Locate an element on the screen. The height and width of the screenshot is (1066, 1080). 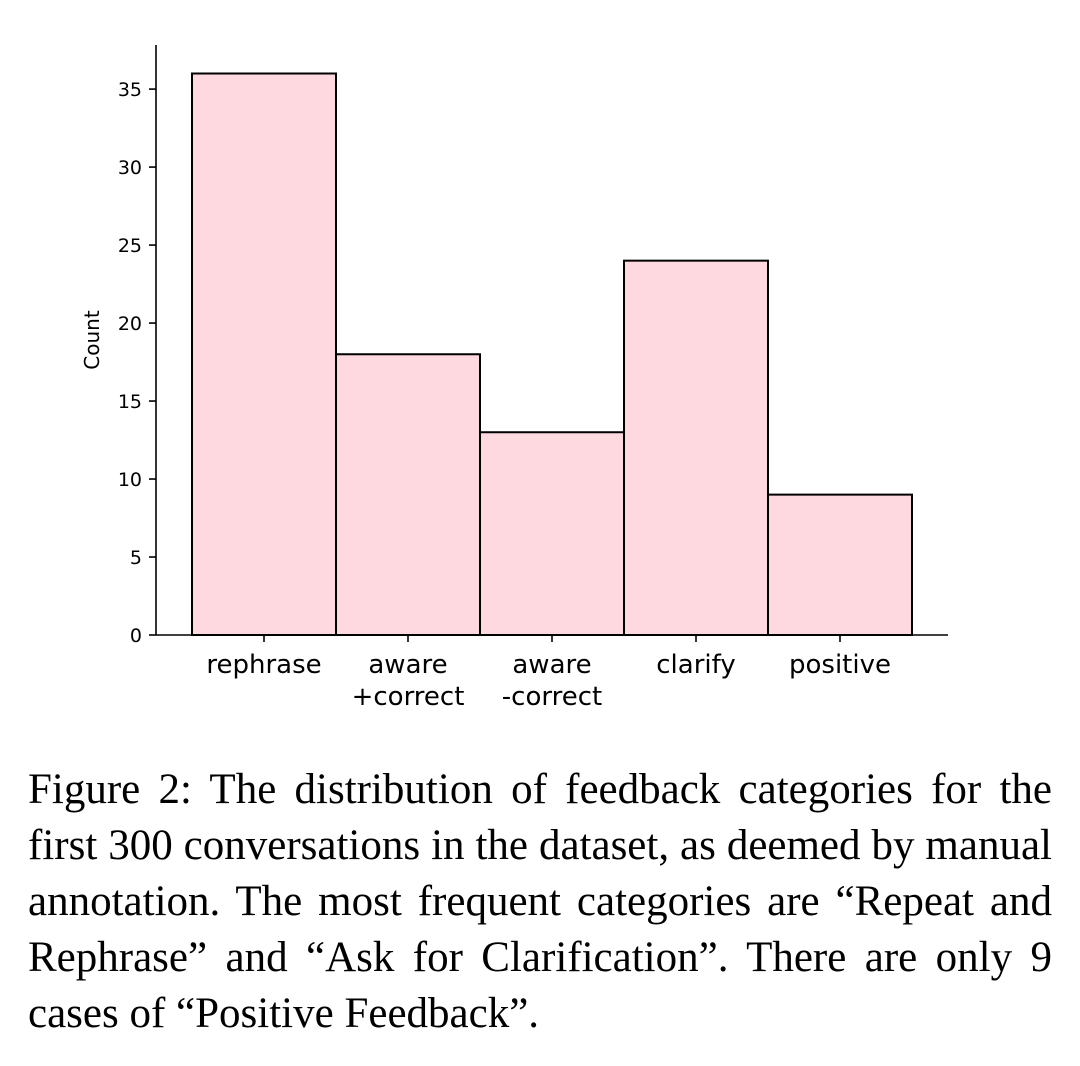
y-tick-label-5: 25 is located at coordinates (130, 246).